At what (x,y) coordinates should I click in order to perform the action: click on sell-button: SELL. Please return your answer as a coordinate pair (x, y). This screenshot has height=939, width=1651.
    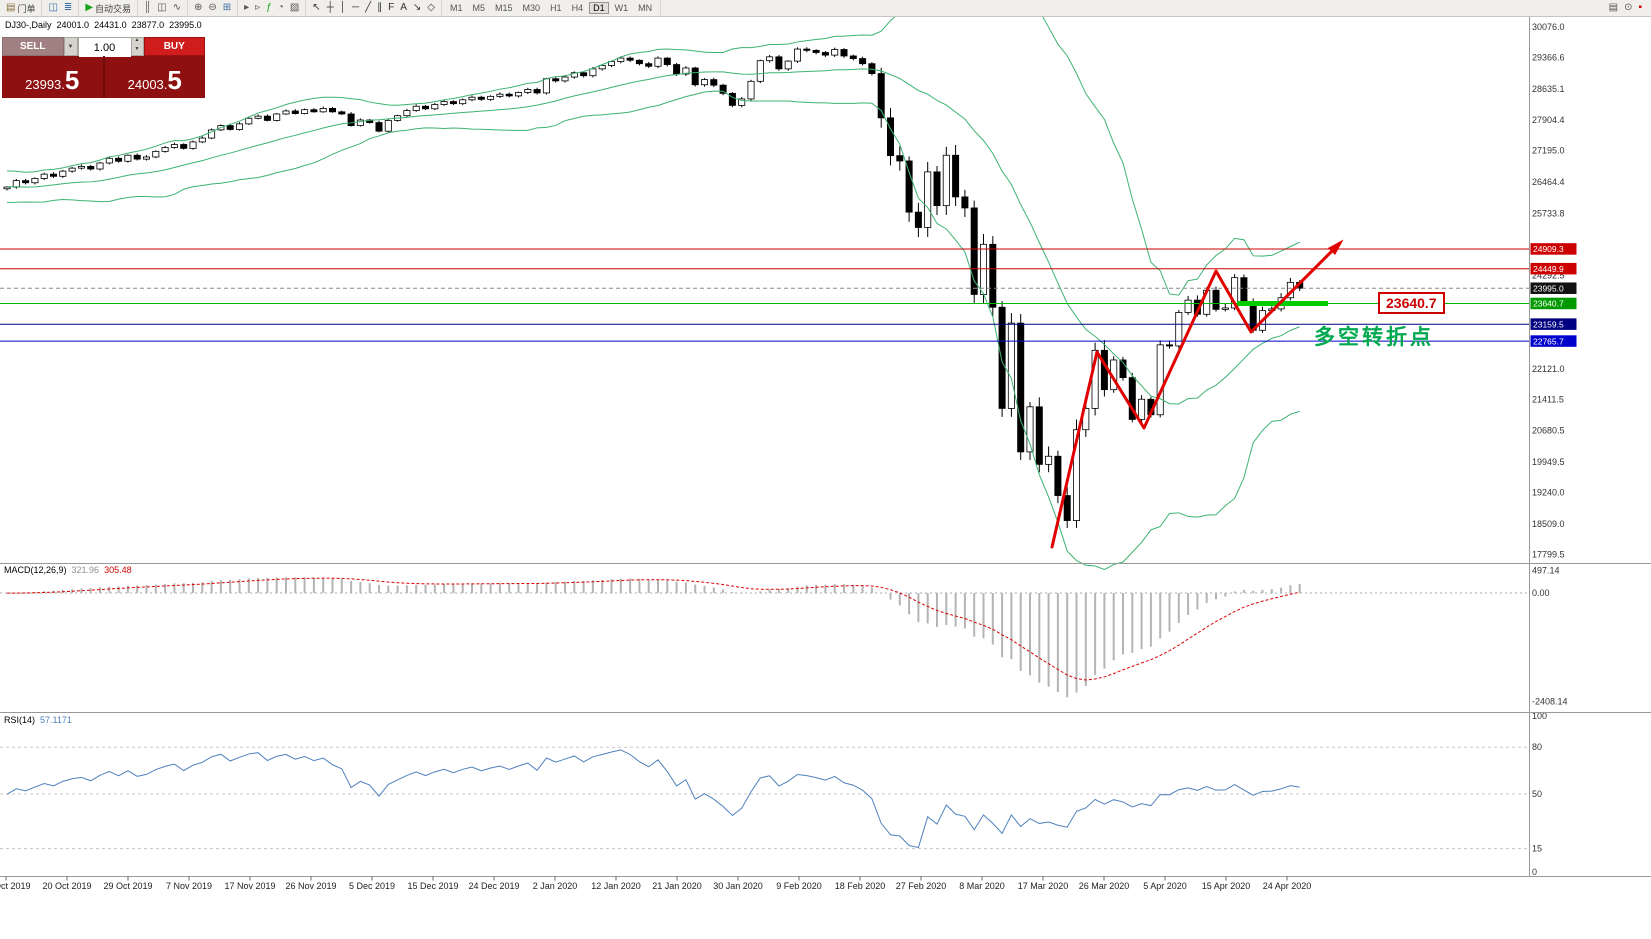
    Looking at the image, I should click on (33, 46).